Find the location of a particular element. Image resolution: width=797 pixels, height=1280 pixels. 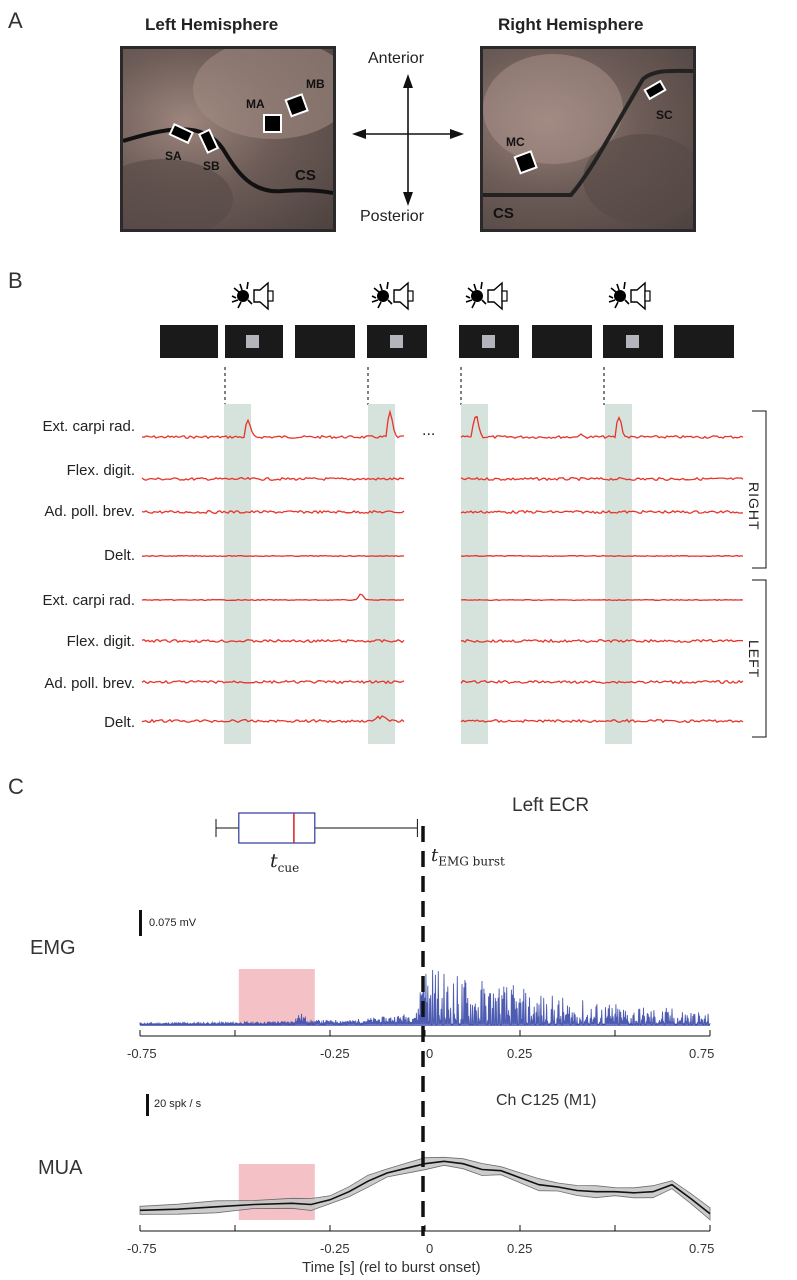

emg-signal is located at coordinates (425, 998).